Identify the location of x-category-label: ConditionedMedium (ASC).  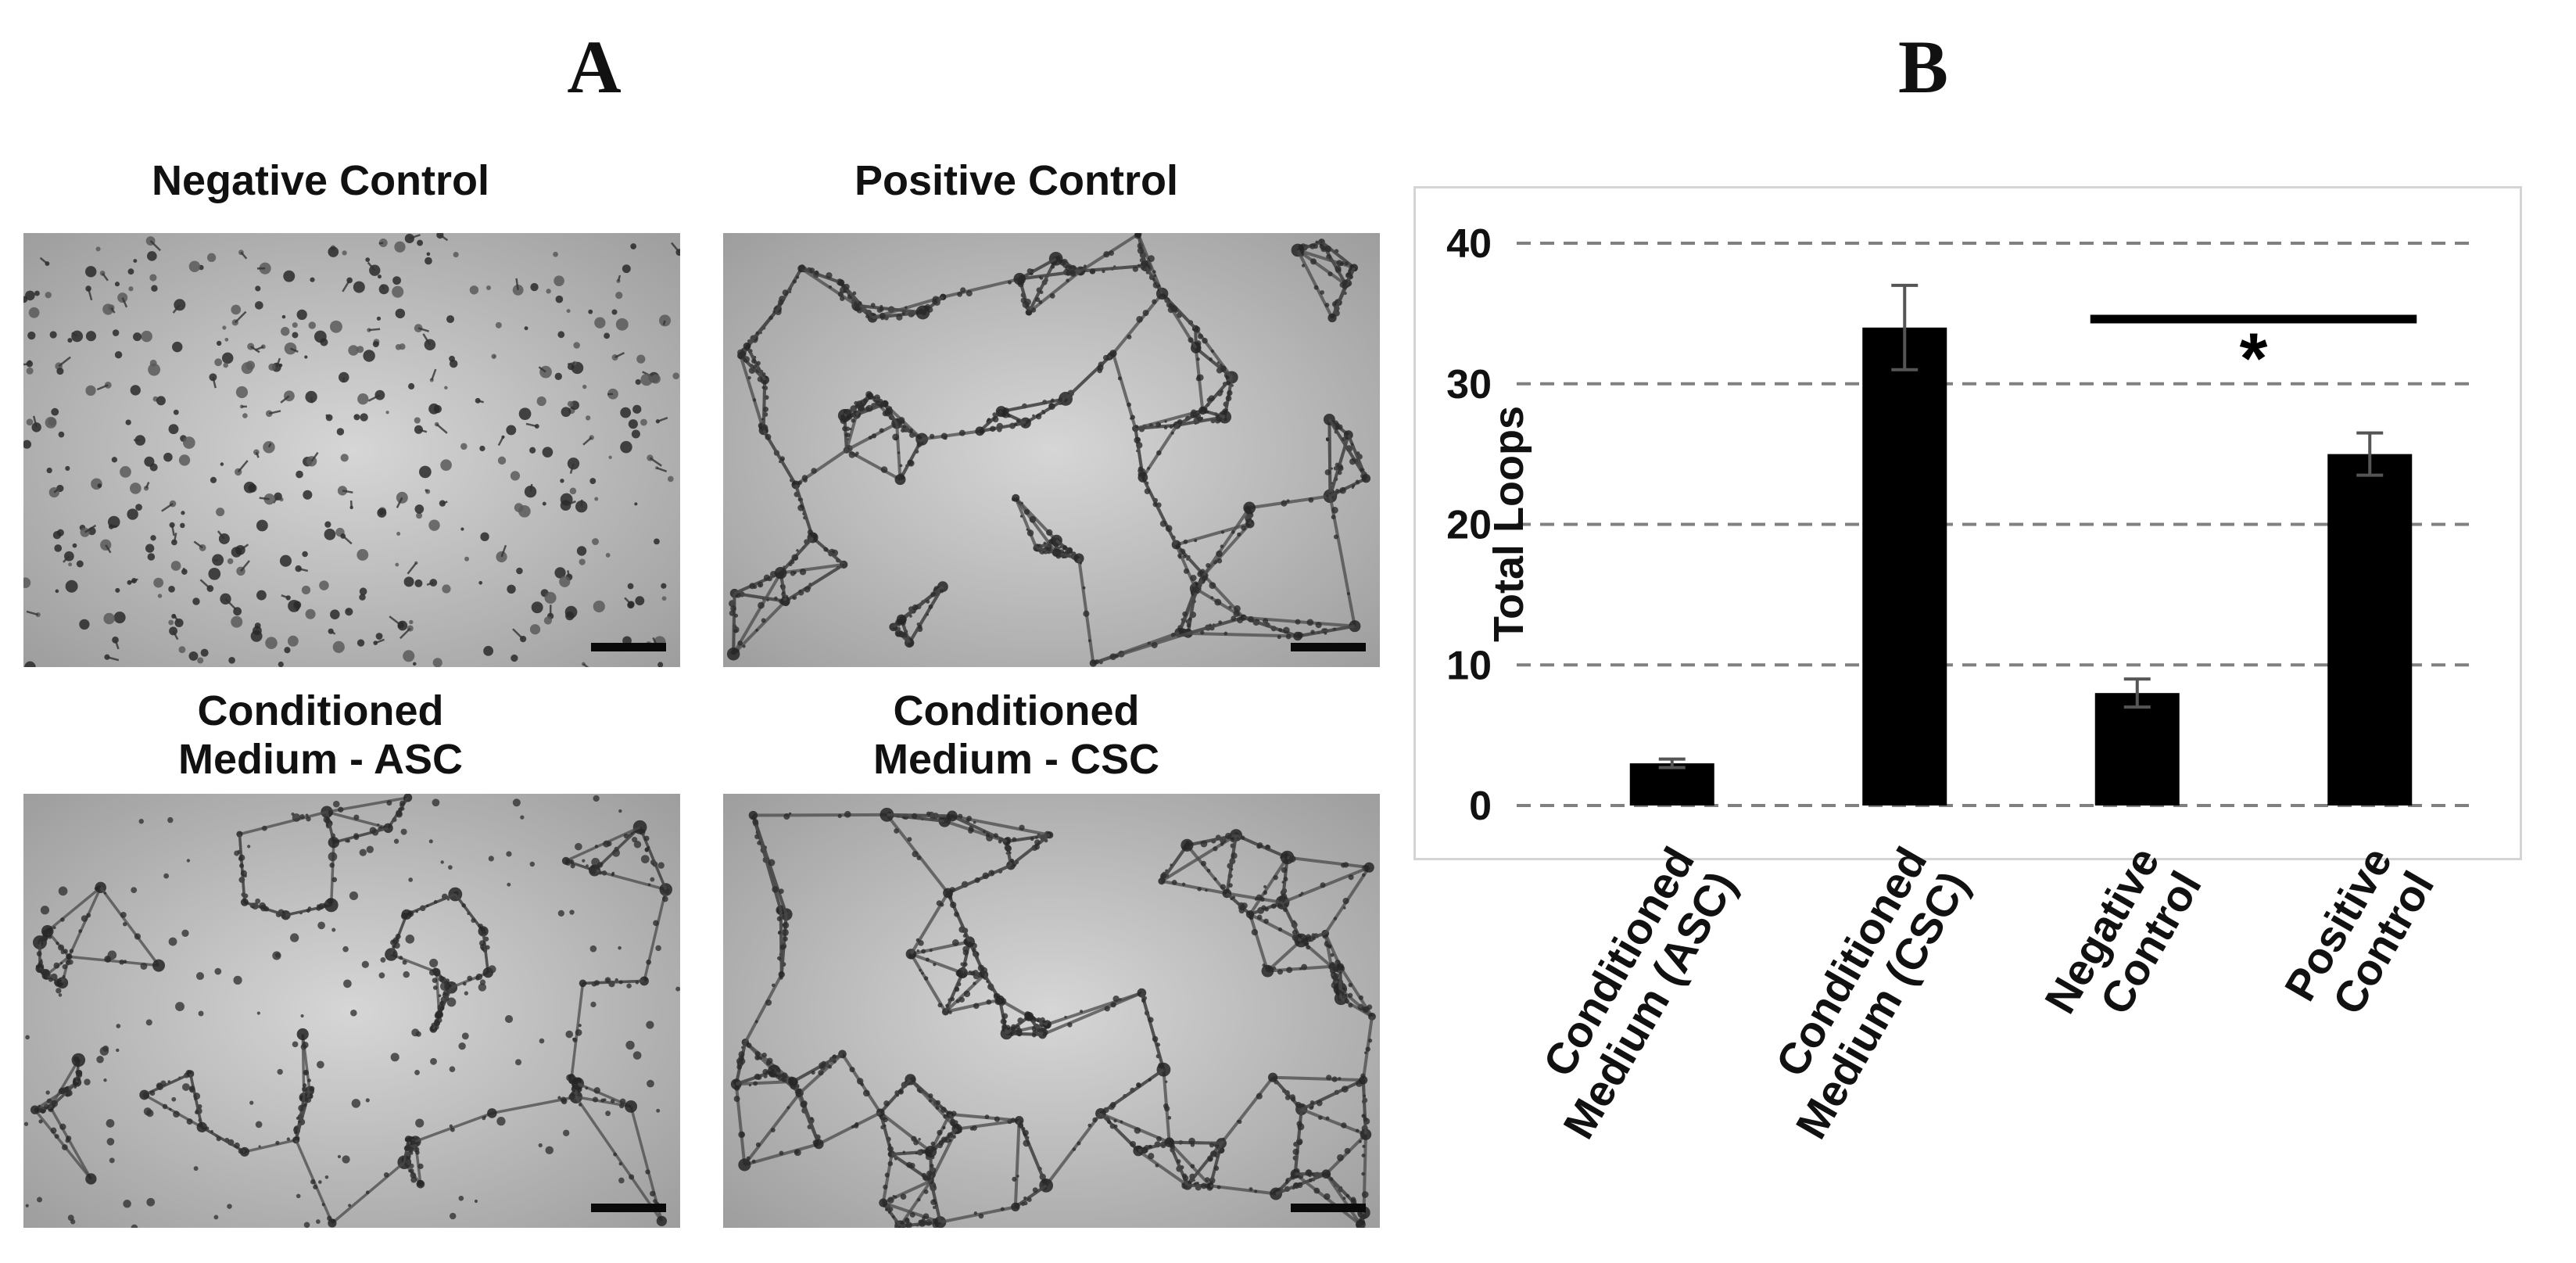
(1628, 993).